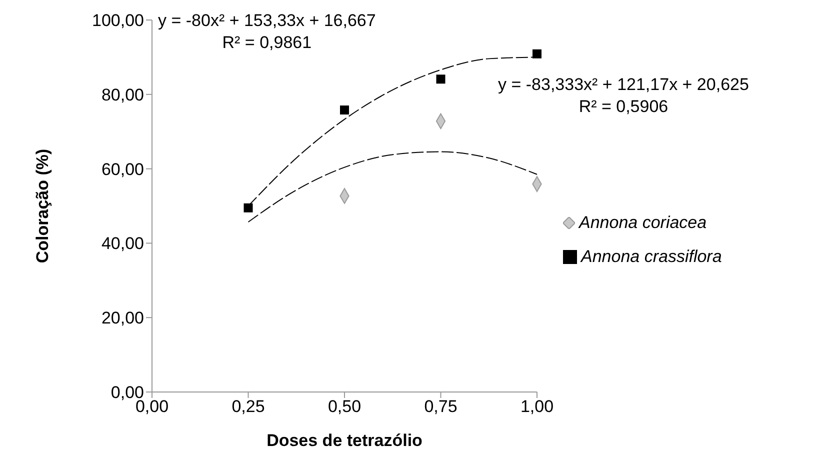 Image resolution: width=814 pixels, height=459 pixels. Describe the element at coordinates (344, 440) in the screenshot. I see `x-axis-title: Doses de tetrazólio` at that location.